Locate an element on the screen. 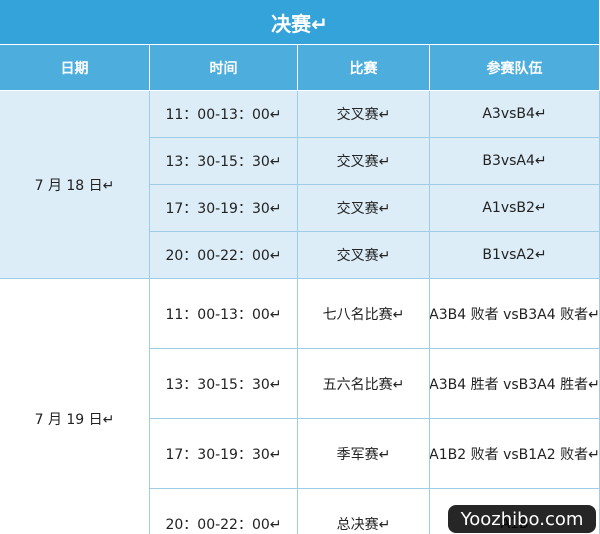 This screenshot has height=534, width=600. header-cell: 日期 is located at coordinates (75, 68).